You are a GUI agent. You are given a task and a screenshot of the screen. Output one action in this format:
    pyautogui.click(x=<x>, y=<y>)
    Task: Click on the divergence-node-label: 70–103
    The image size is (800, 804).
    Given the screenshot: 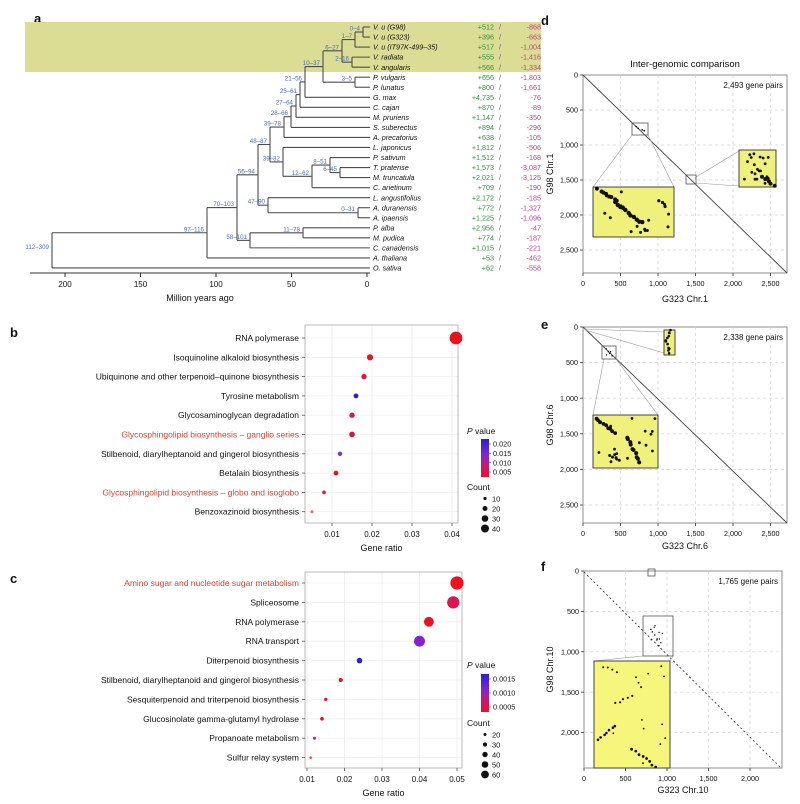 What is the action you would take?
    pyautogui.click(x=223, y=204)
    